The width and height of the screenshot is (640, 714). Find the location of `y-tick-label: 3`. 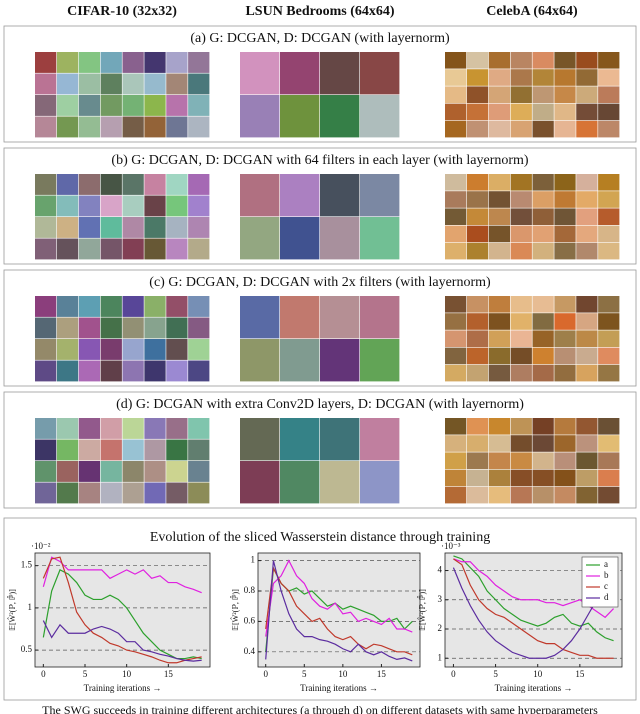

y-tick-label: 3 is located at coordinates (440, 599).